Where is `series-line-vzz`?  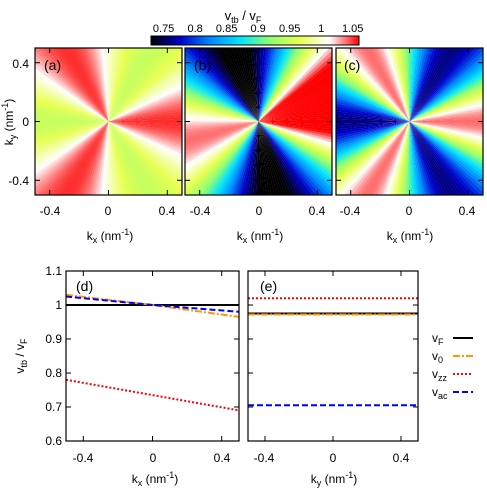
series-line-vzz is located at coordinates (152, 395).